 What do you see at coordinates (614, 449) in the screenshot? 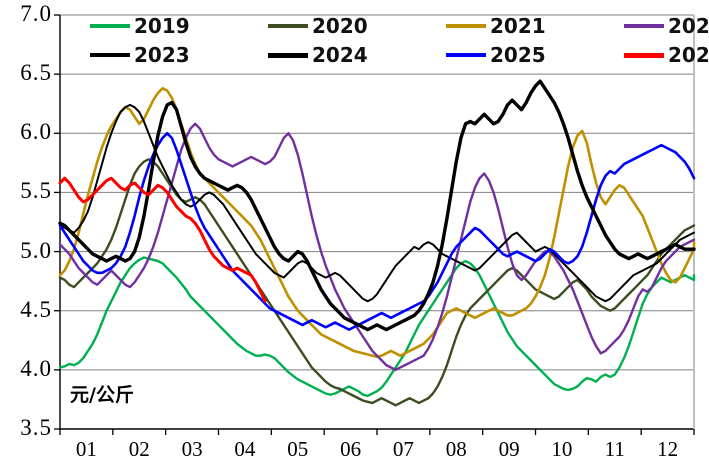
I see `x-tick-label: 11` at bounding box center [614, 449].